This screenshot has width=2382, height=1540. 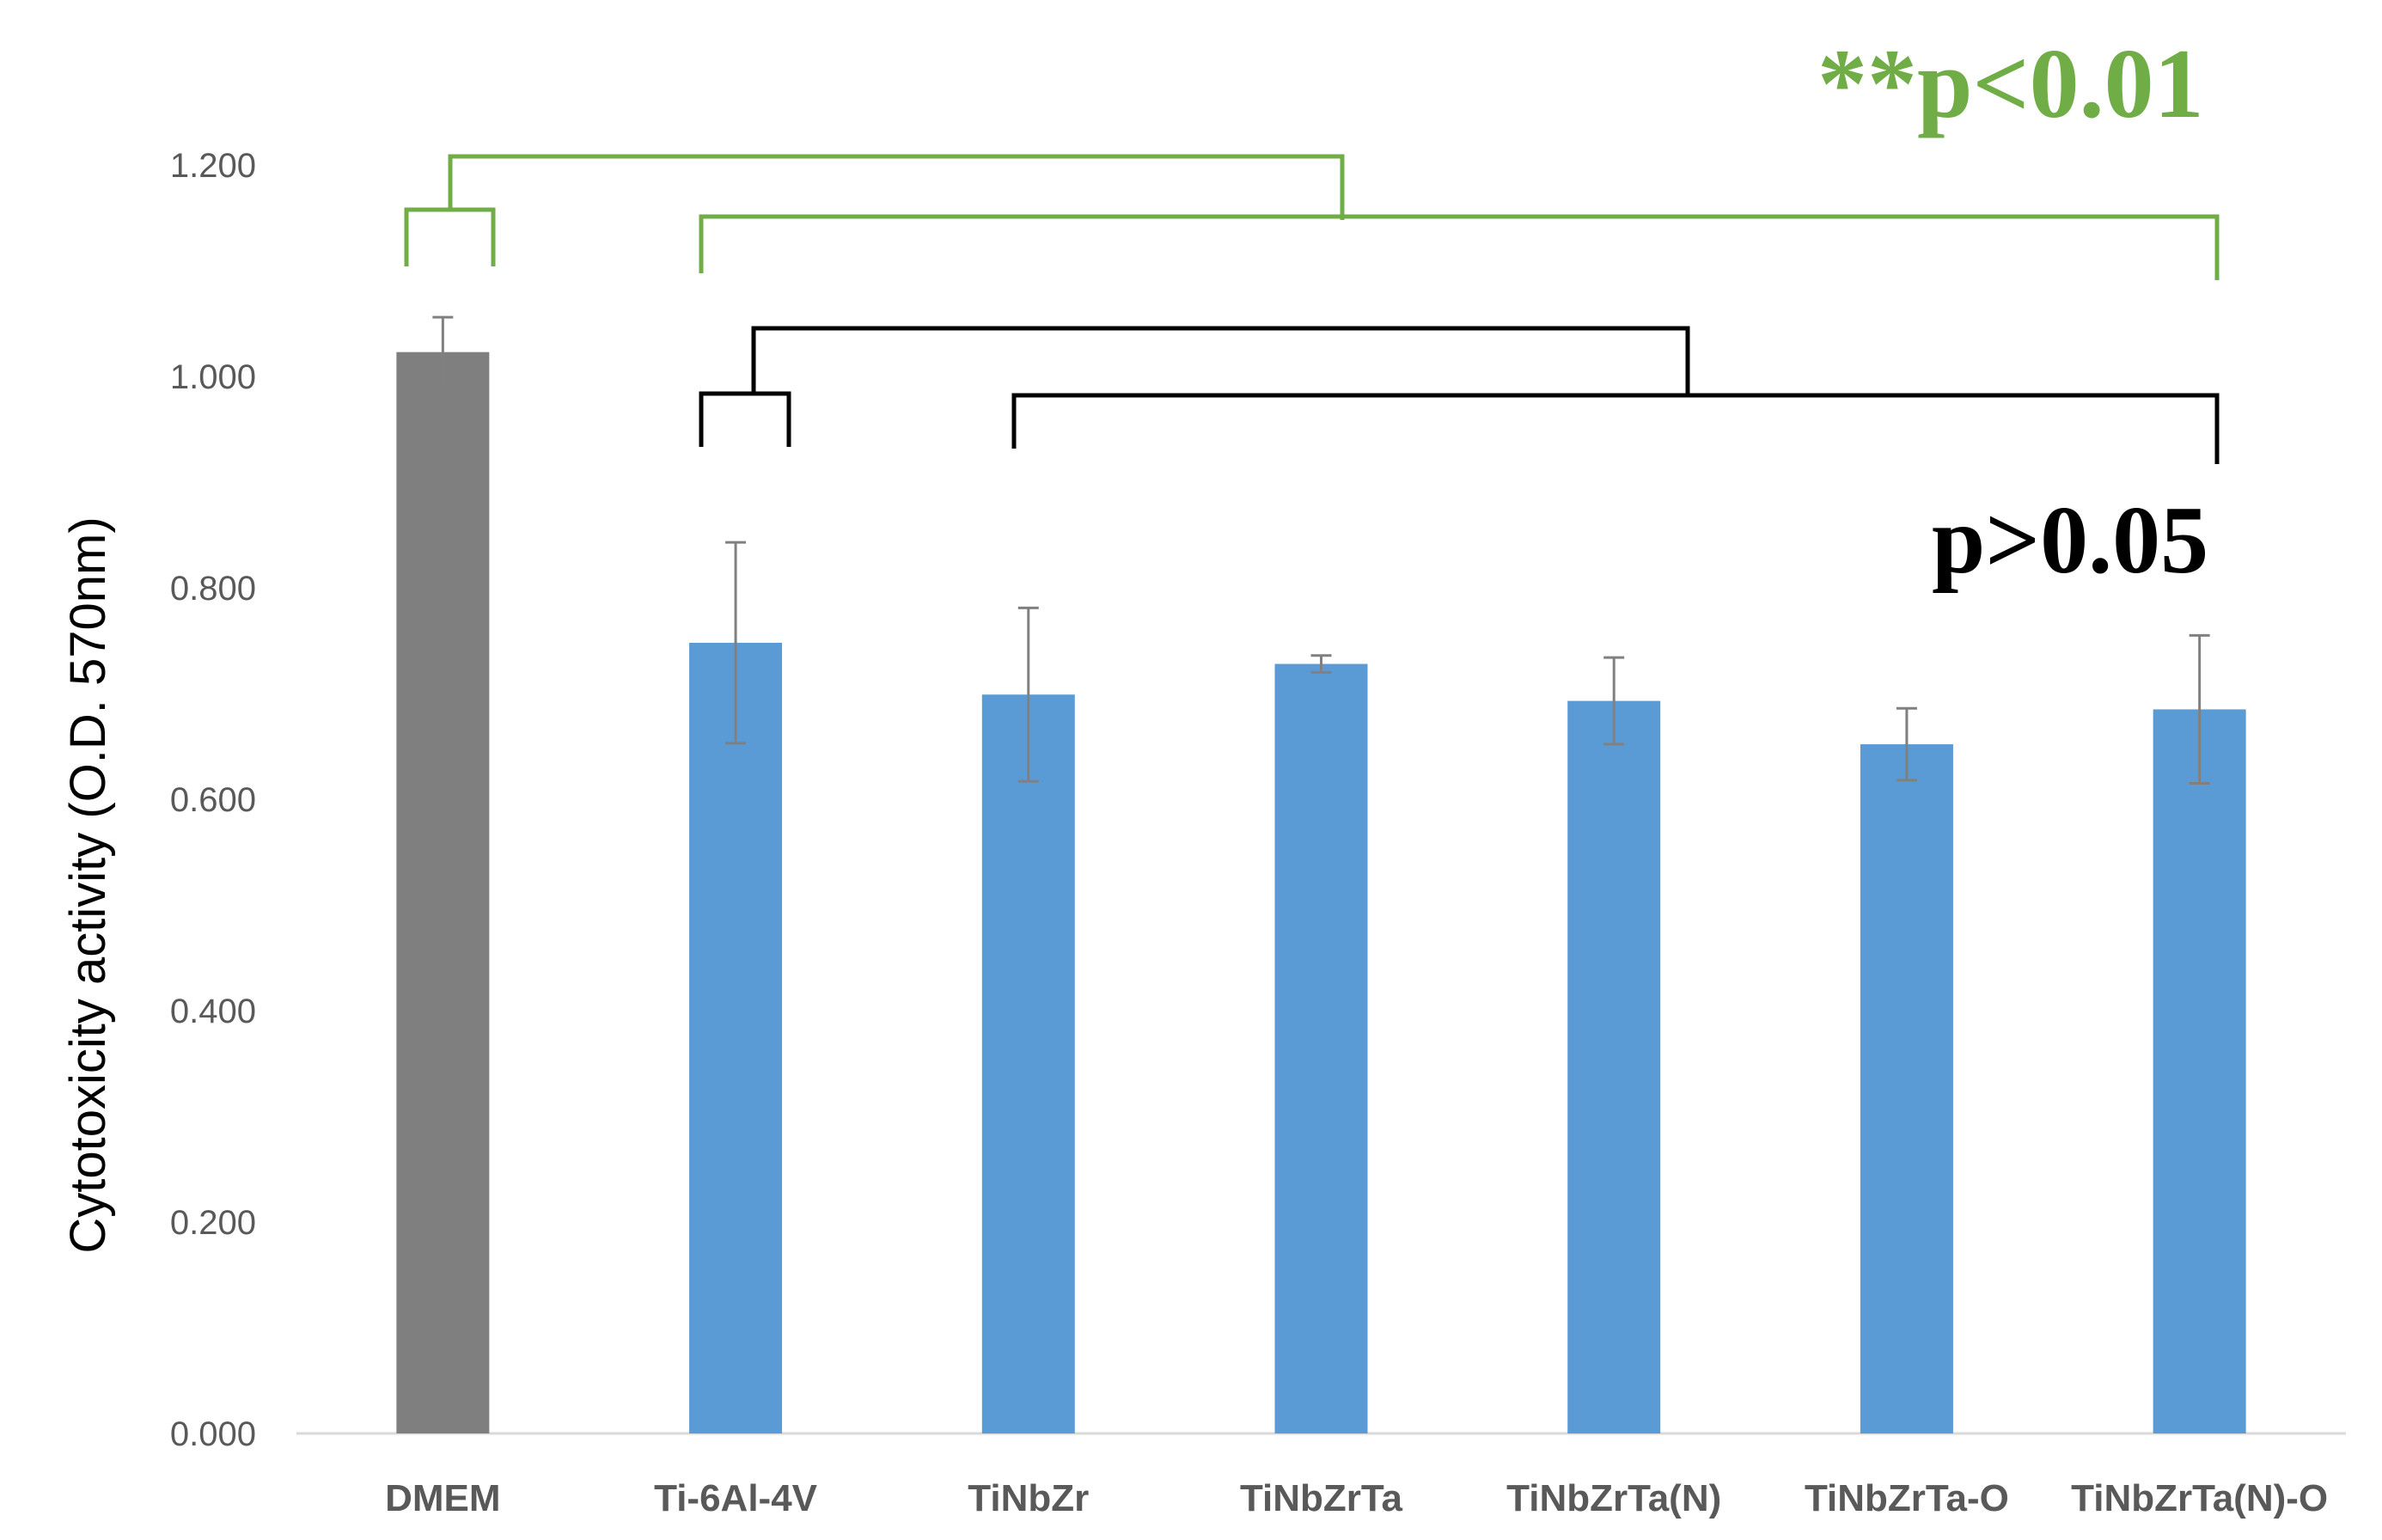 What do you see at coordinates (213, 166) in the screenshot?
I see `y-tick-label: 1.200` at bounding box center [213, 166].